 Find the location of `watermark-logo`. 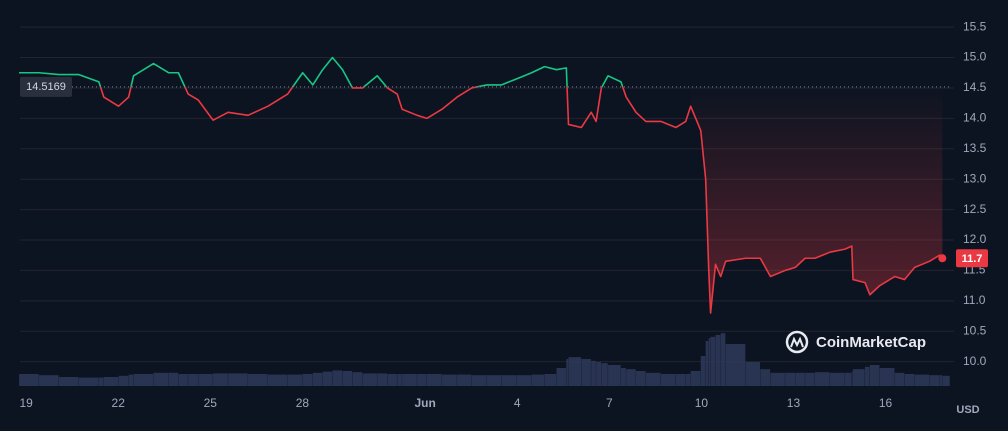

watermark-logo is located at coordinates (797, 342).